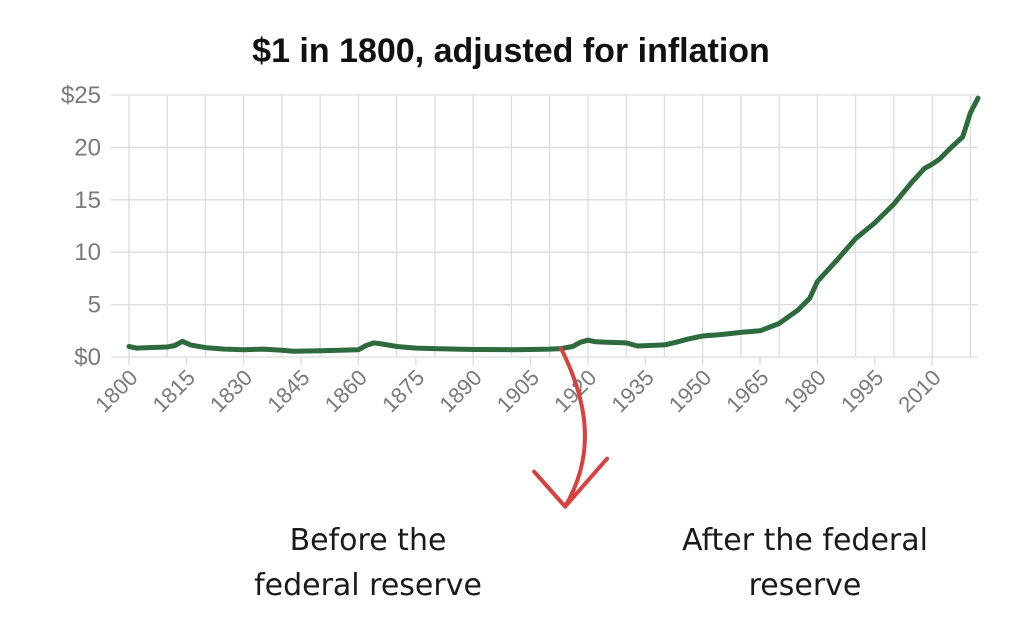 The image size is (1024, 628). I want to click on y-axis-ticks: $0 5 10 15 20 $25, so click(81, 226).